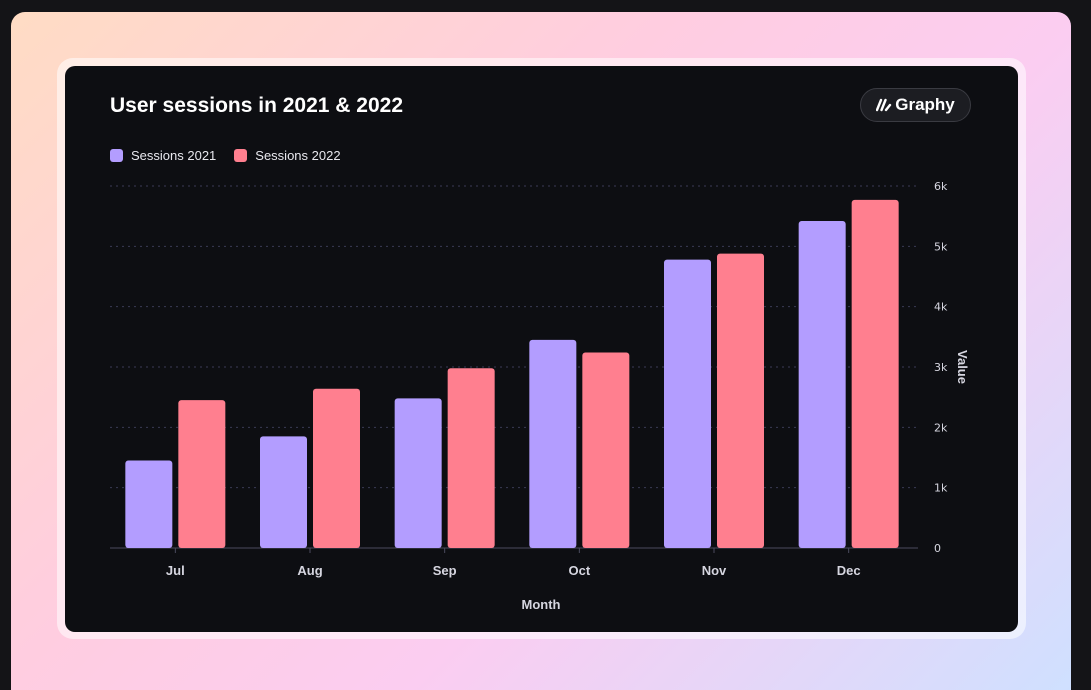  What do you see at coordinates (937, 548) in the screenshot?
I see `y-tick-label: 0` at bounding box center [937, 548].